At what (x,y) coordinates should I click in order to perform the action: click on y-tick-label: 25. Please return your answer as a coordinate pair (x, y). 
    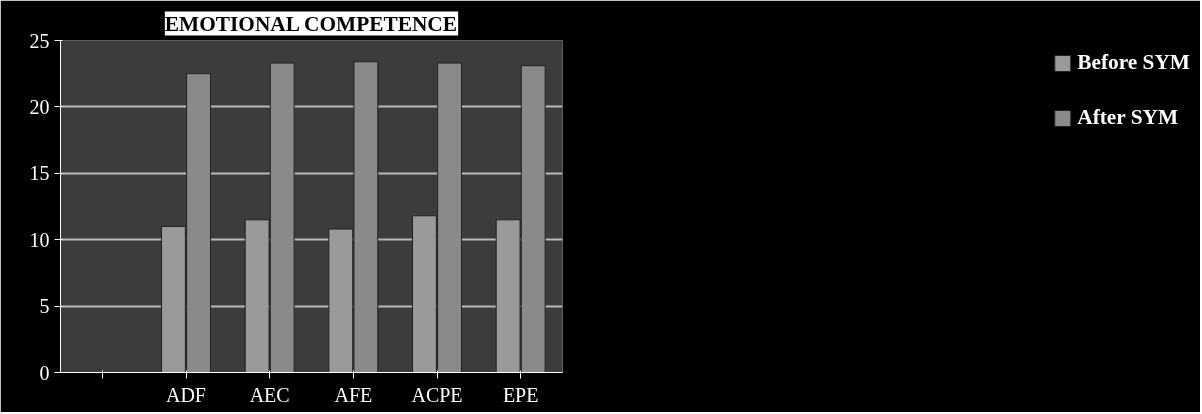
    Looking at the image, I should click on (39, 40).